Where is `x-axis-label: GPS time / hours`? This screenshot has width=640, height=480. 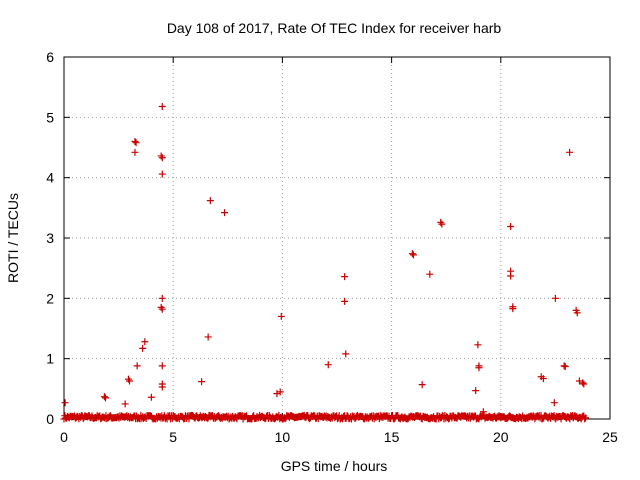
x-axis-label: GPS time / hours is located at coordinates (334, 466).